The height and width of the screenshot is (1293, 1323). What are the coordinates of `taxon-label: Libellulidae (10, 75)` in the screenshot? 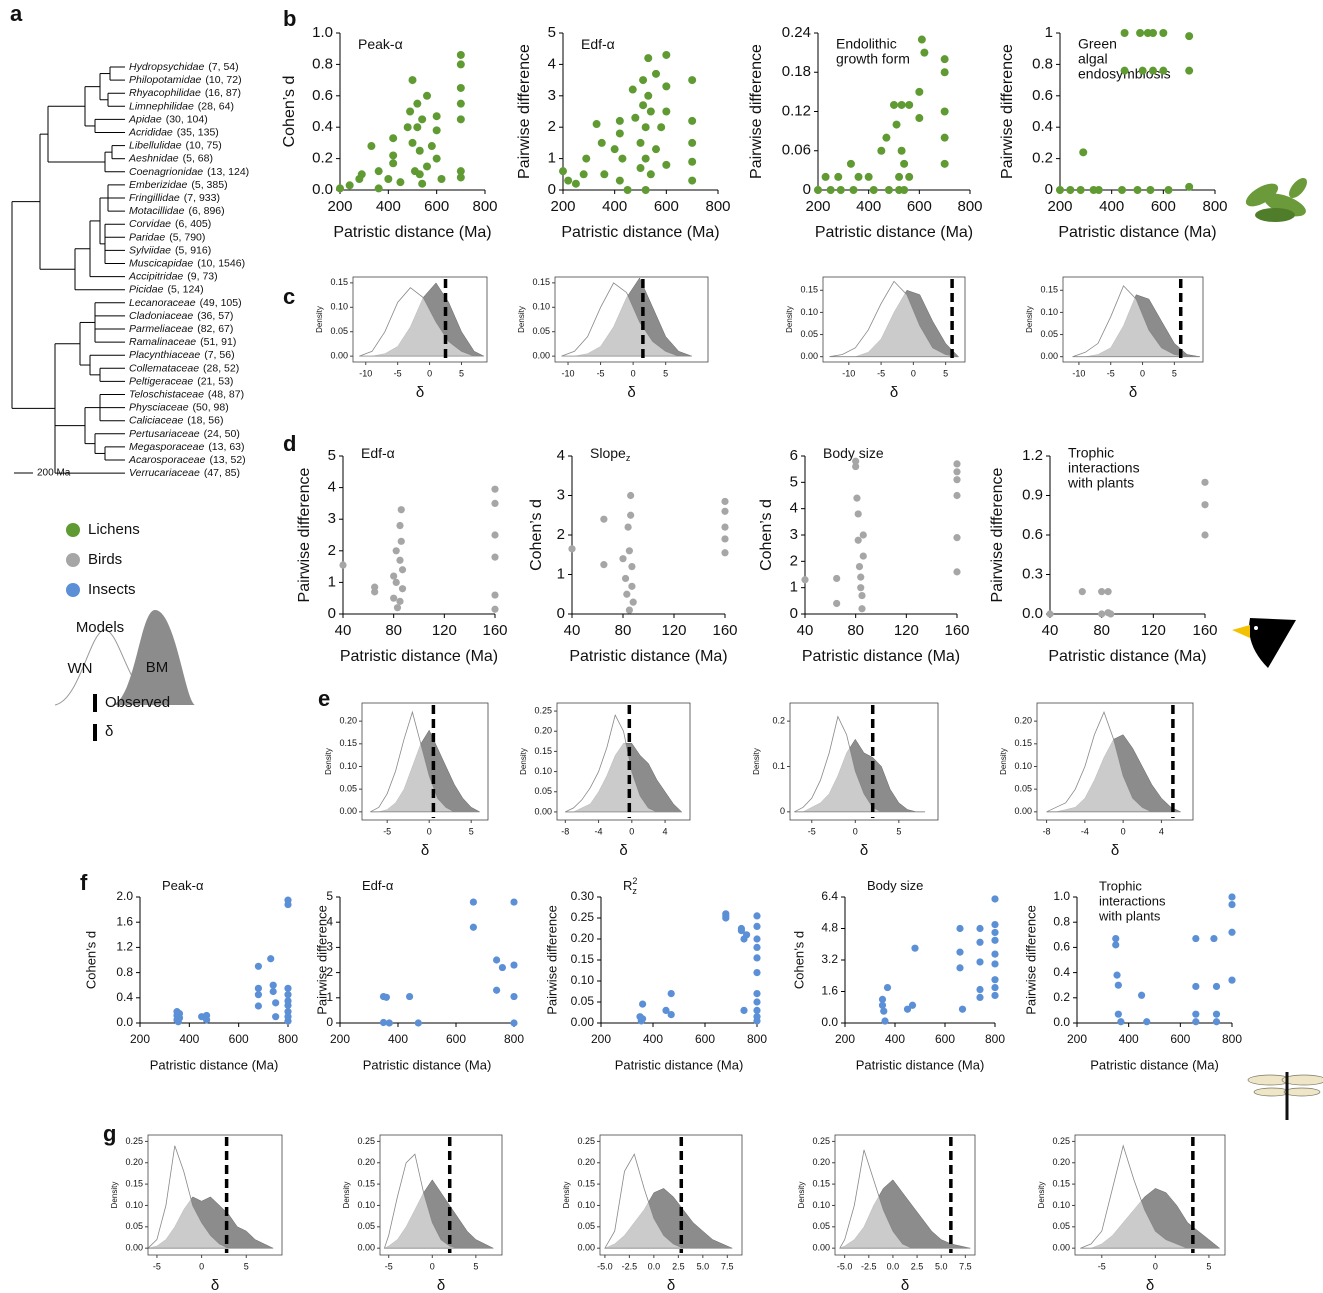 It's located at (175, 145).